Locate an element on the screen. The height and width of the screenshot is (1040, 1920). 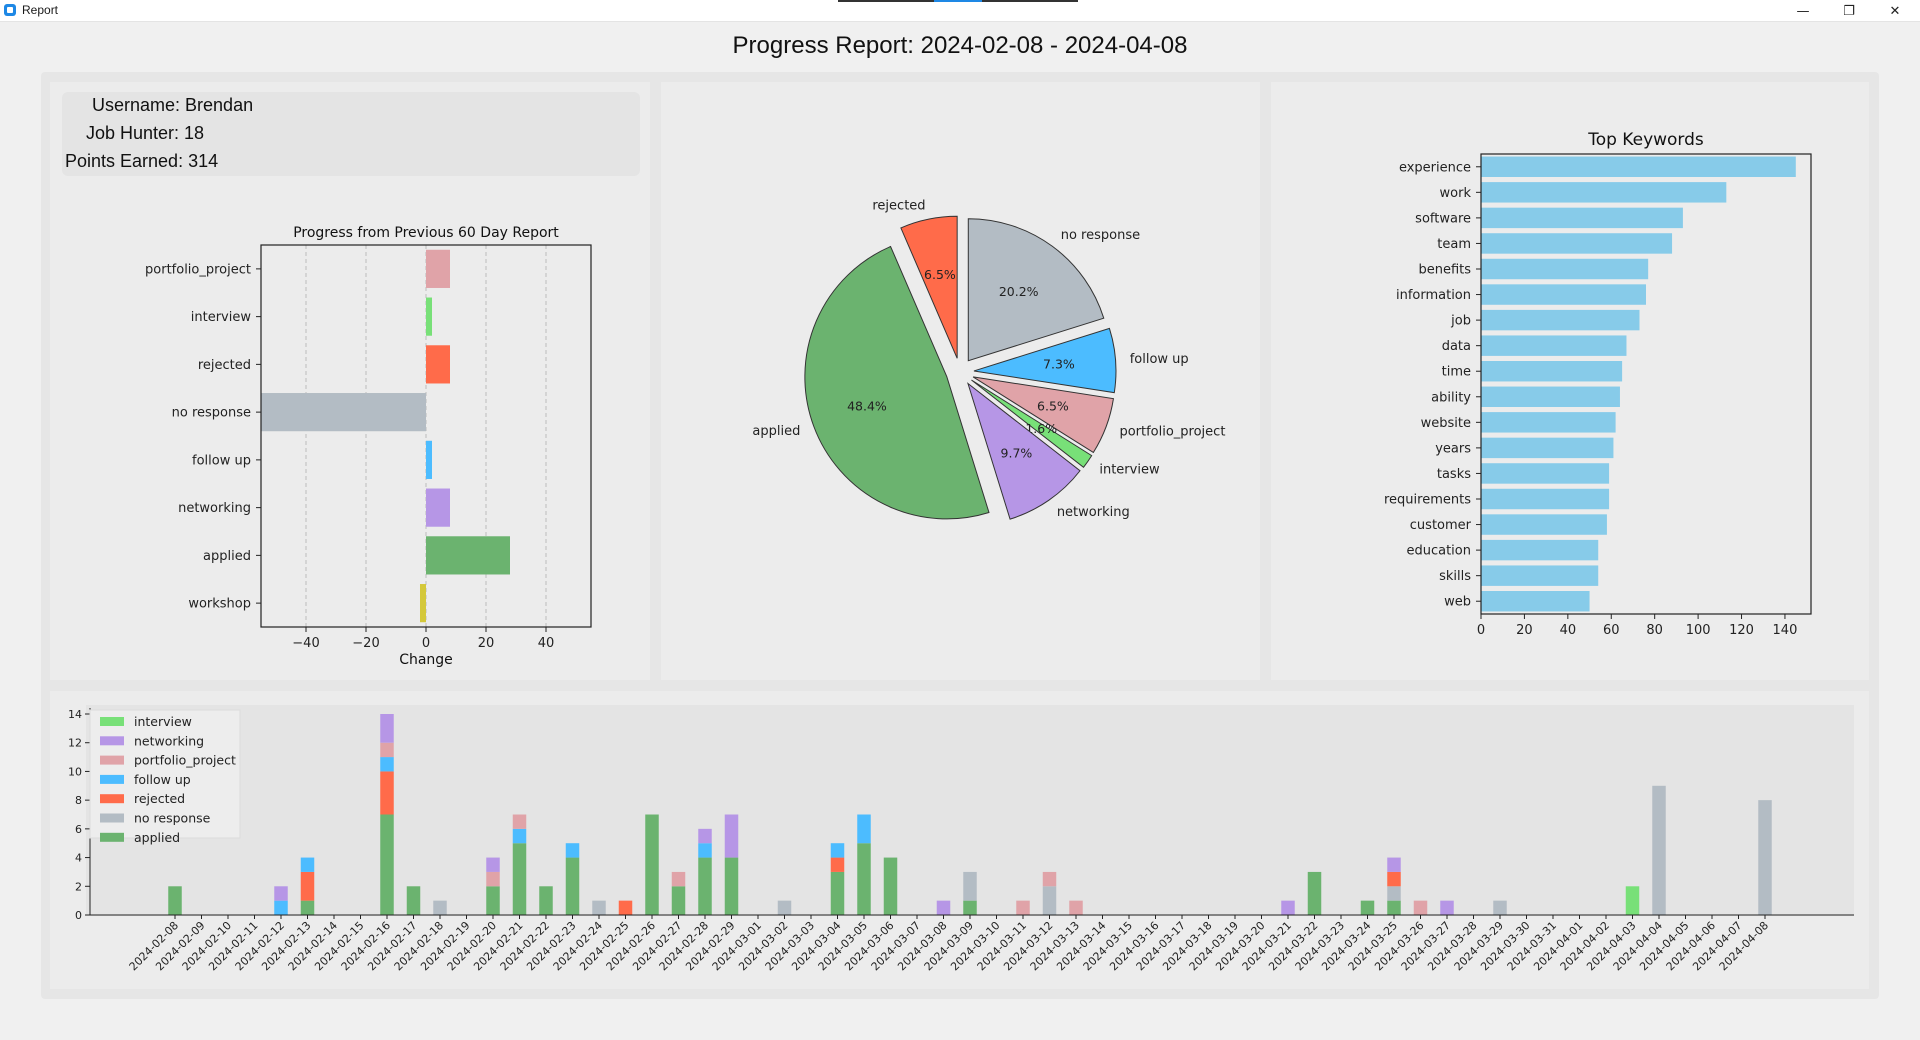
window-titlebar: Report — ❐ ✕ is located at coordinates (960, 11).